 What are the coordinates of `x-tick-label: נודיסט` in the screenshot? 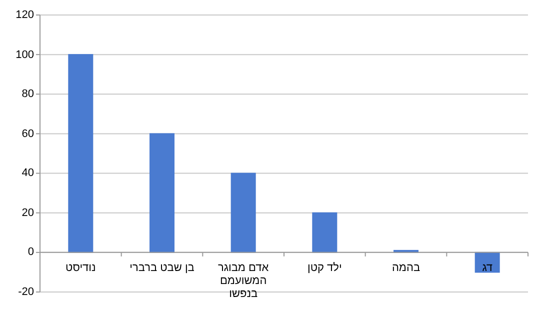 It's located at (80, 269).